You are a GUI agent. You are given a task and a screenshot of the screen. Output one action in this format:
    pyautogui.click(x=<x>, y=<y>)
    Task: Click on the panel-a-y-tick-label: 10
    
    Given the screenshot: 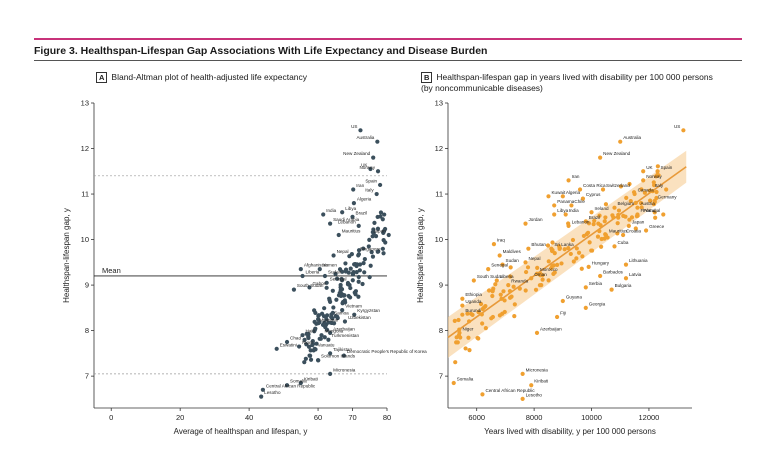 What is the action you would take?
    pyautogui.click(x=85, y=239)
    